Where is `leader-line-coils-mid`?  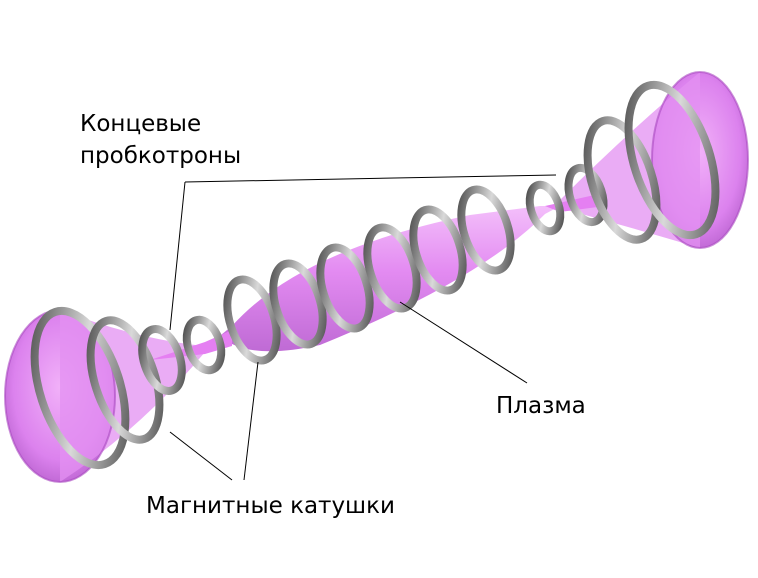
leader-line-coils-mid is located at coordinates (251, 421).